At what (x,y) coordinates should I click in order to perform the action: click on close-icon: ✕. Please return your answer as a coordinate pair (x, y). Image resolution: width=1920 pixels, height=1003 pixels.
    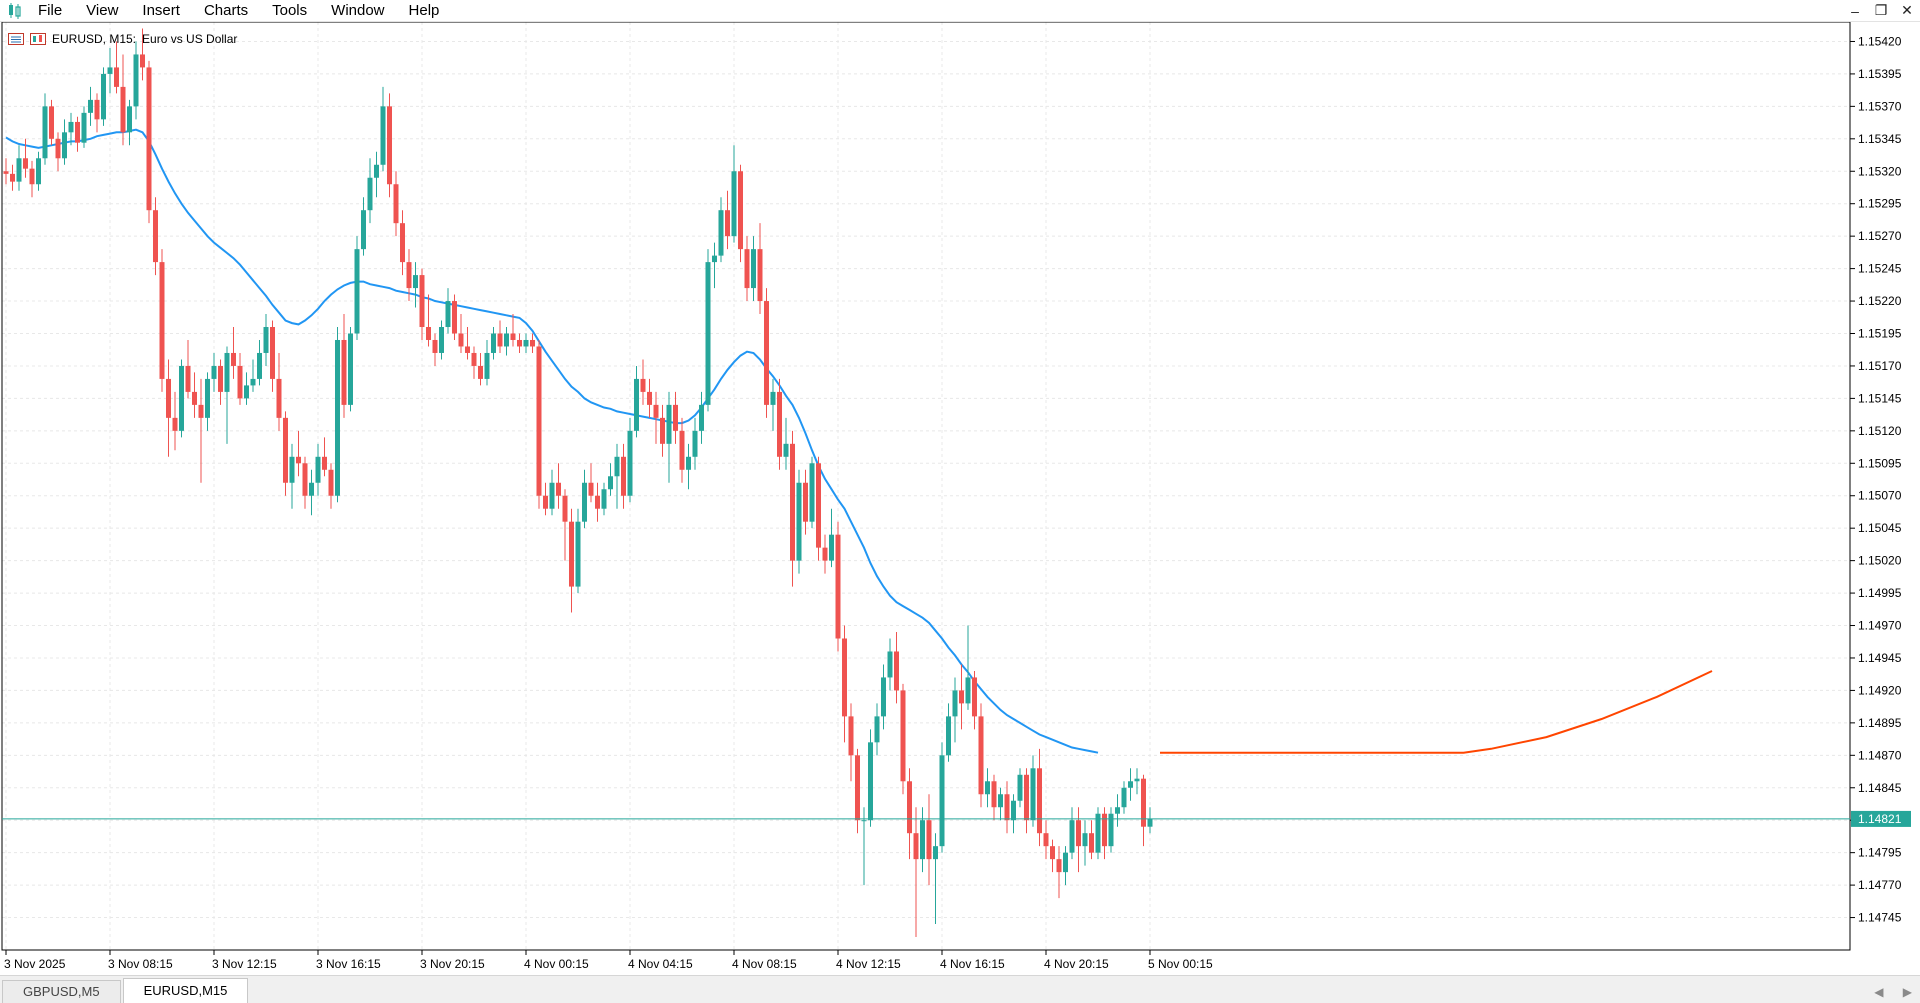
    Looking at the image, I should click on (1907, 10).